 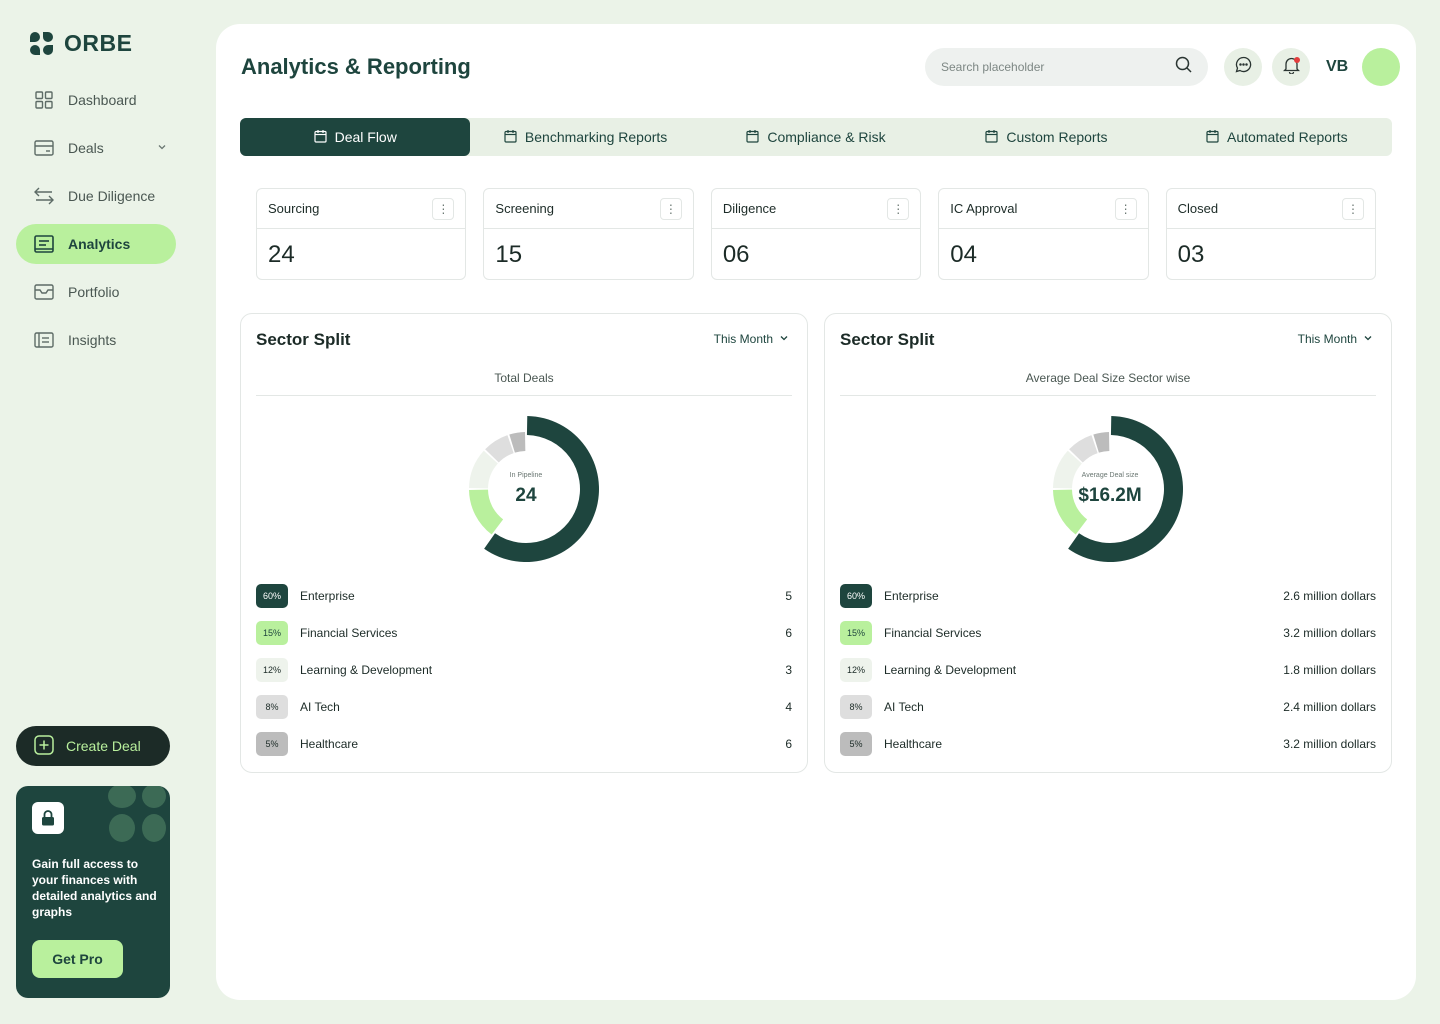 I want to click on sidebar-item-dashboard: Dashboard, so click(x=96, y=100).